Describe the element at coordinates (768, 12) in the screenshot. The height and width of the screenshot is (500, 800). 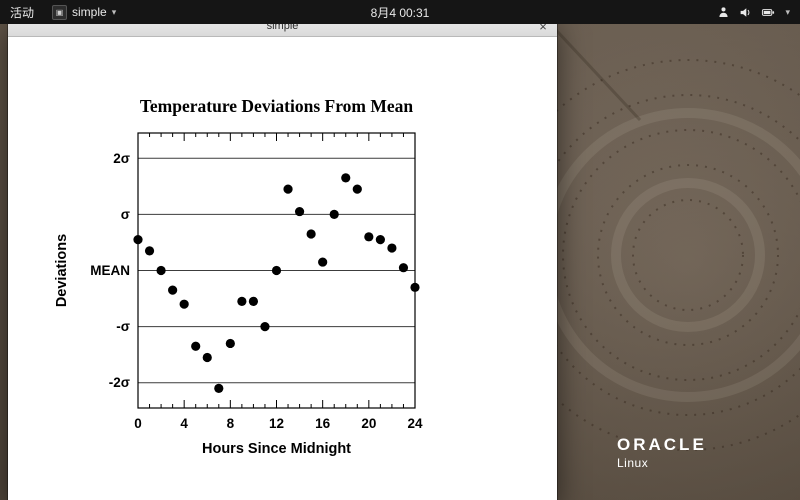
I see `battery-icon` at that location.